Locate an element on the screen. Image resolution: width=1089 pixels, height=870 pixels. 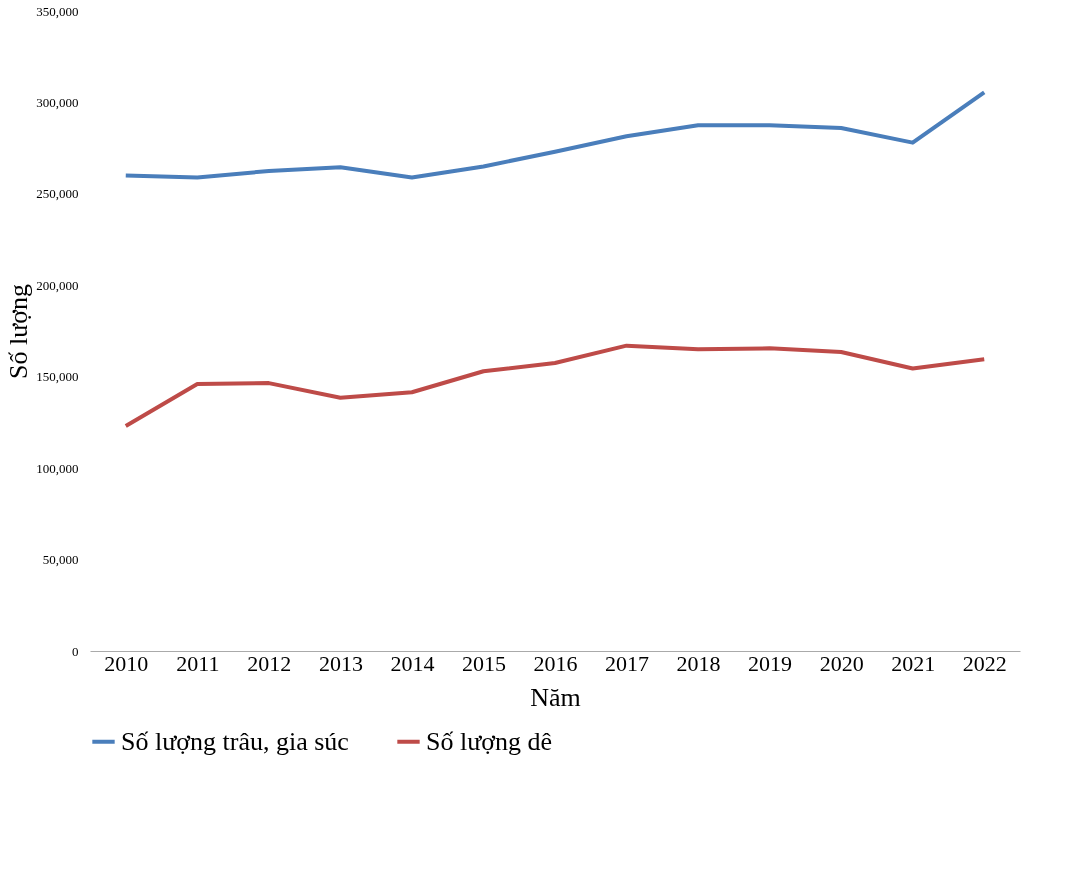
x-tick-label: 2016 is located at coordinates (555, 663).